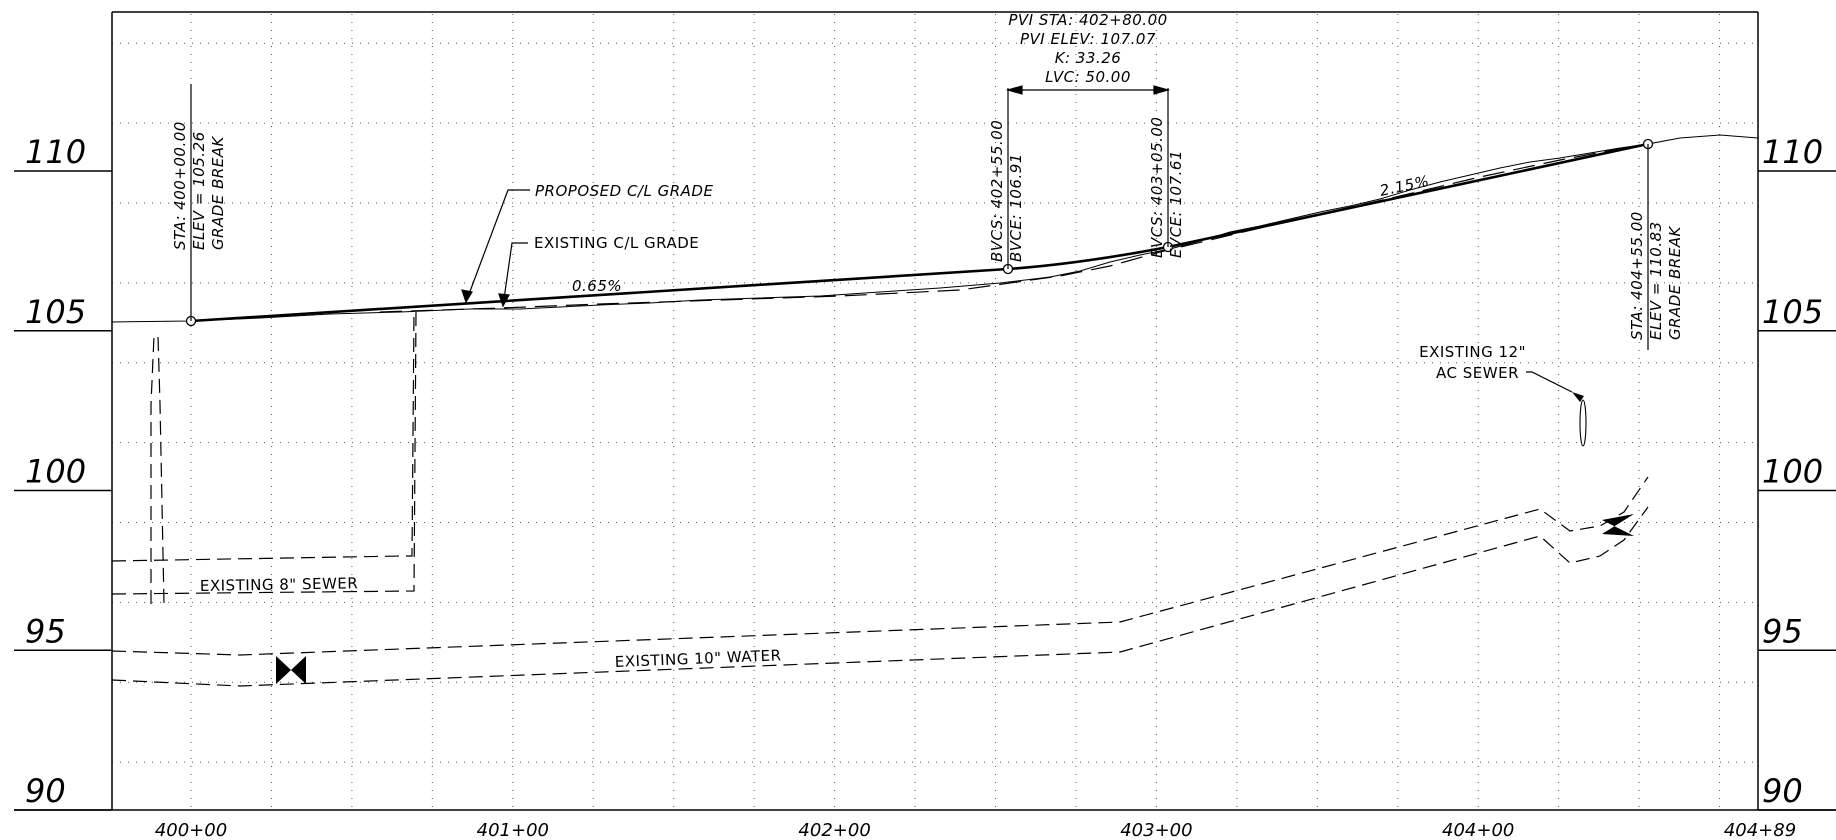  What do you see at coordinates (264, 458) in the screenshot?
I see `existing-8in-sewer` at bounding box center [264, 458].